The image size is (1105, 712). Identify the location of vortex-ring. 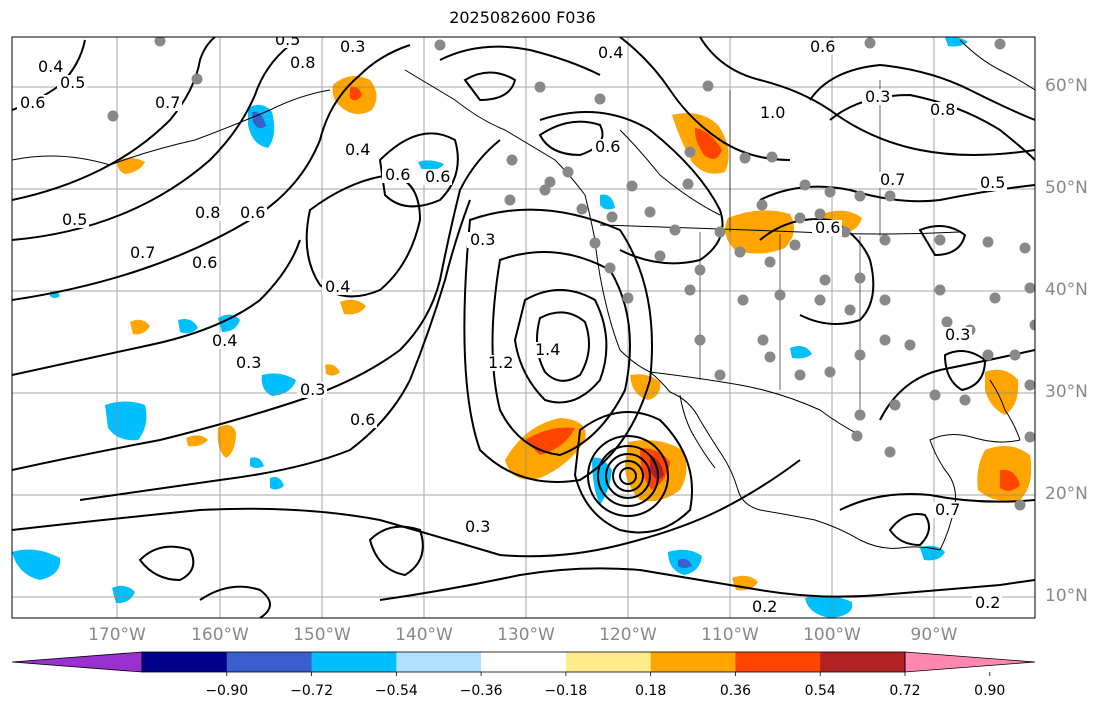
(628, 476).